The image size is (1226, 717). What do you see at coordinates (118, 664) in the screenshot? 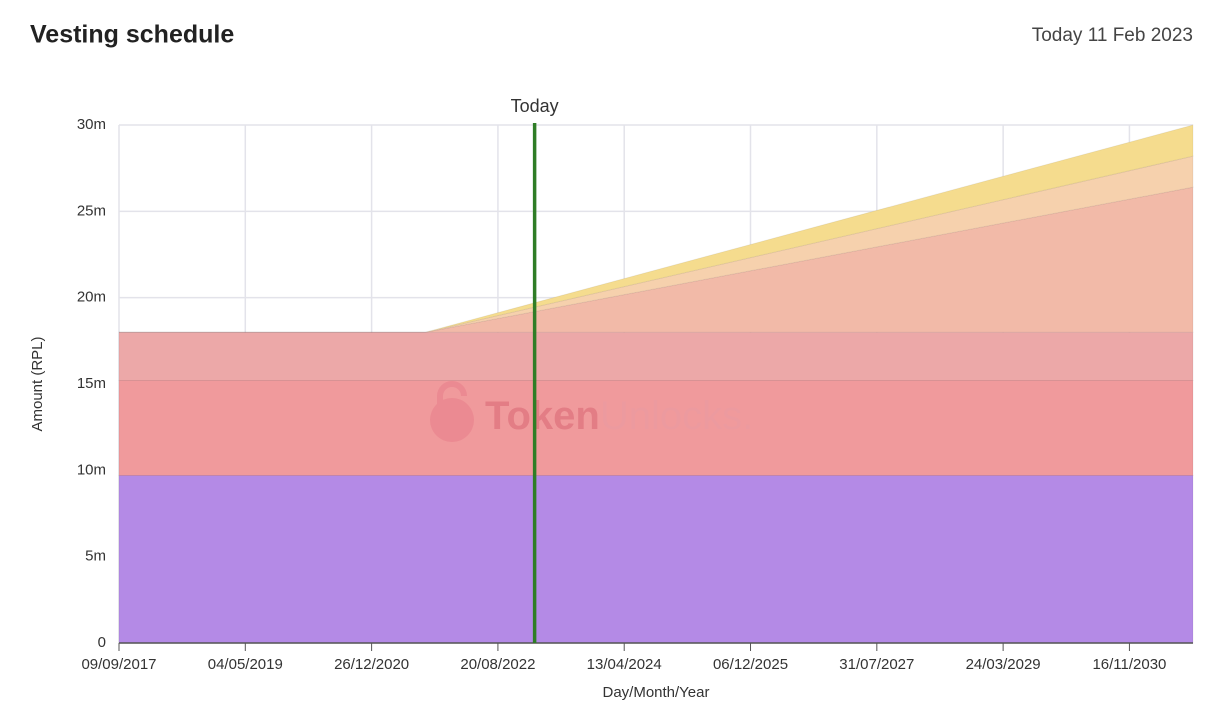
I see `x-tick-label: 09/09/2017` at bounding box center [118, 664].